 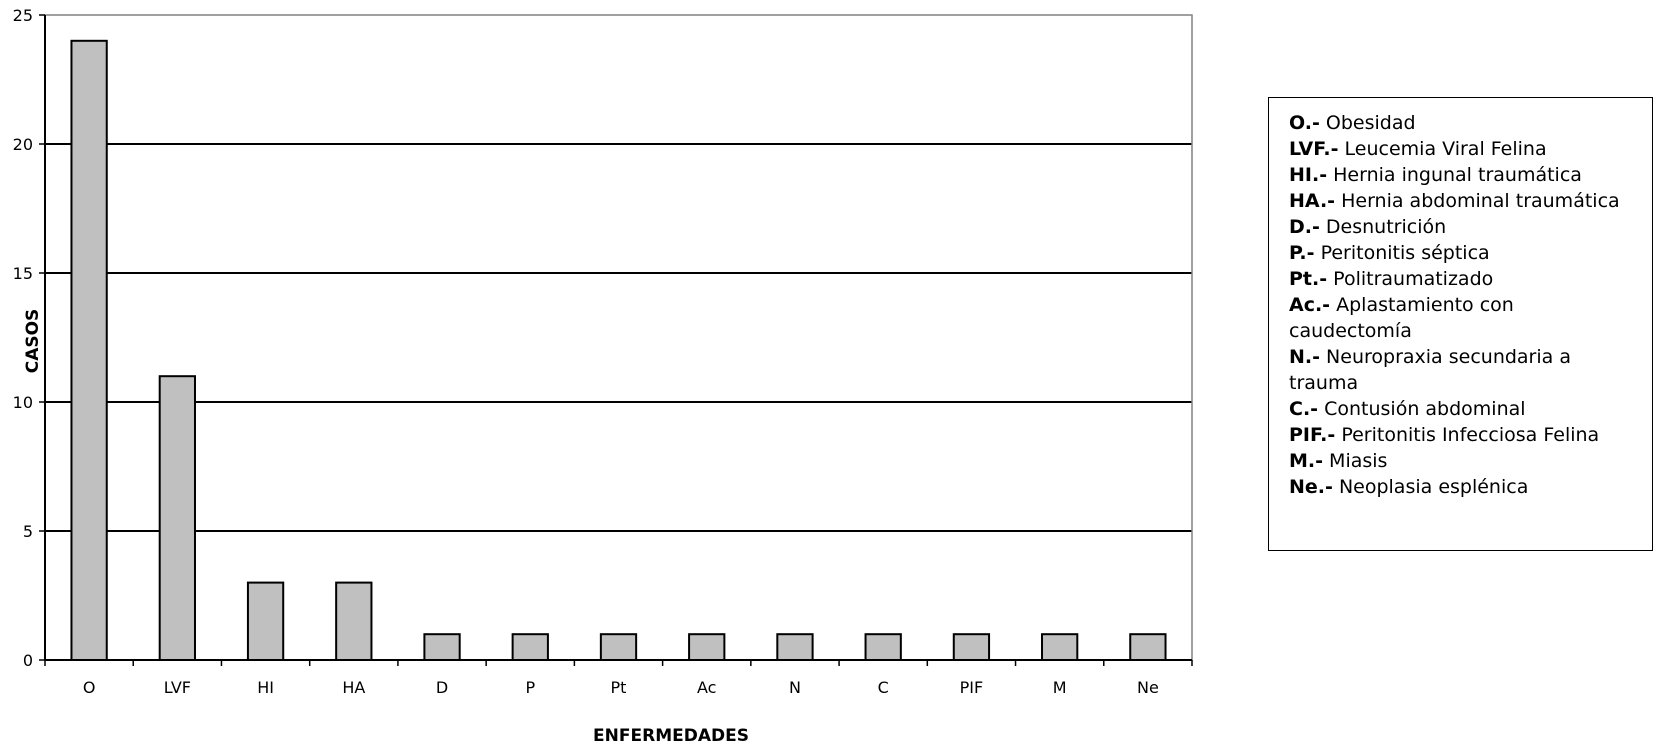 I want to click on legend-entry: O.- Obesidad, so click(x=1465, y=123).